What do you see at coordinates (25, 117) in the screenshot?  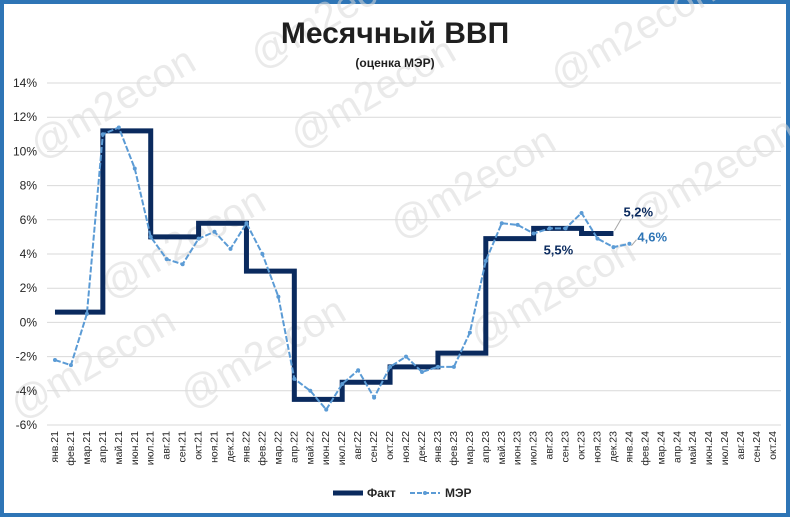 I see `y-tick-label: 12%` at bounding box center [25, 117].